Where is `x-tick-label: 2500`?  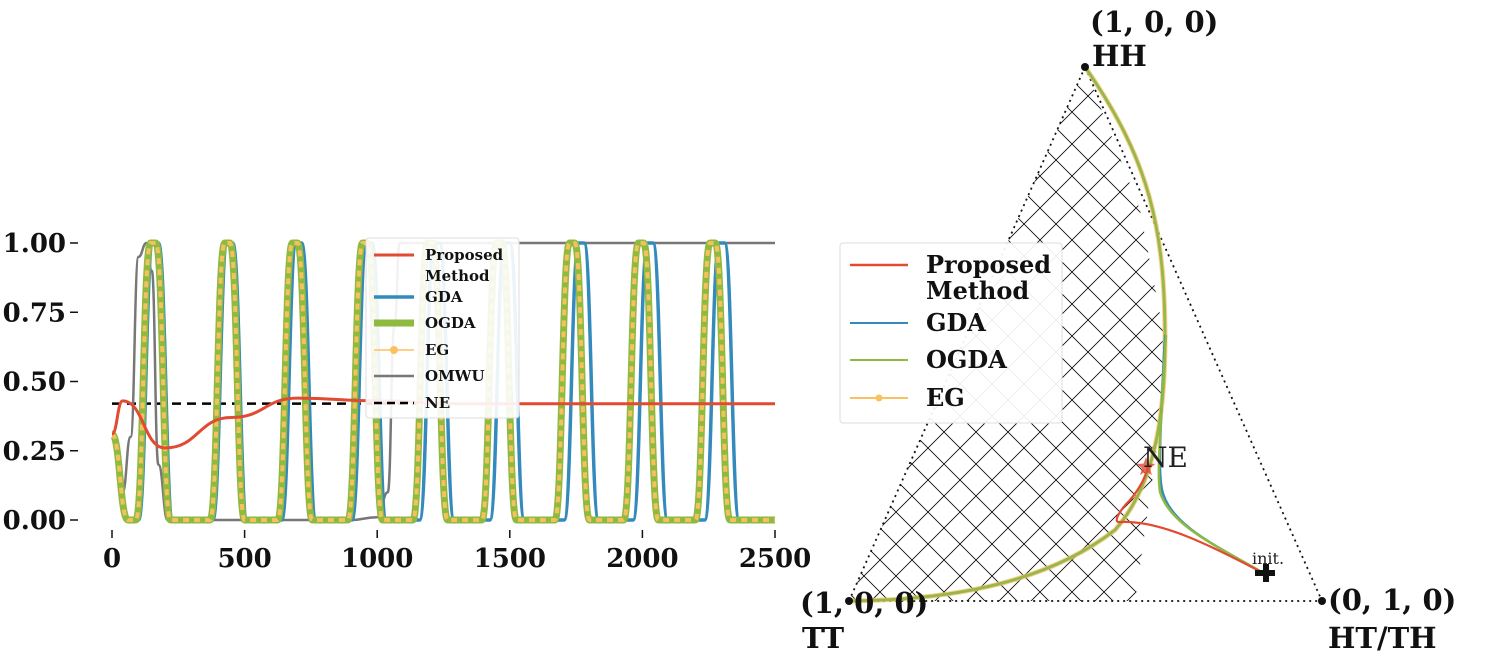
x-tick-label: 2500 is located at coordinates (775, 559).